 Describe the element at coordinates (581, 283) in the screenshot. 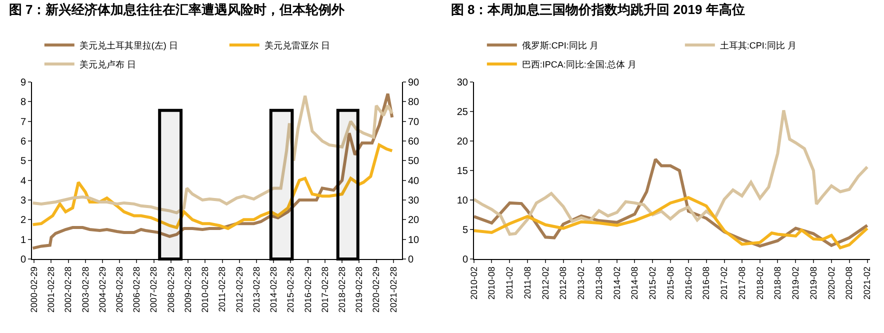

I see `x-tick-label: 2013-02` at that location.